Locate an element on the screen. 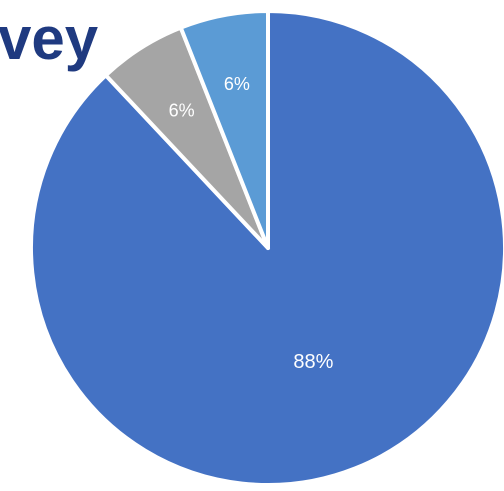  pie-slice-label-2: 6% is located at coordinates (182, 111).